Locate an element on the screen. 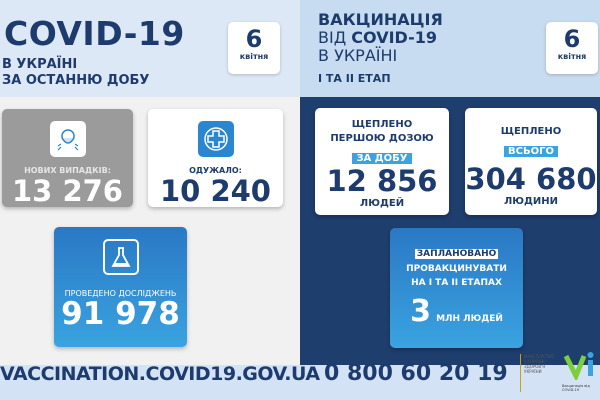 Image resolution: width=600 pixels, height=400 pixels. footer is located at coordinates (300, 382).